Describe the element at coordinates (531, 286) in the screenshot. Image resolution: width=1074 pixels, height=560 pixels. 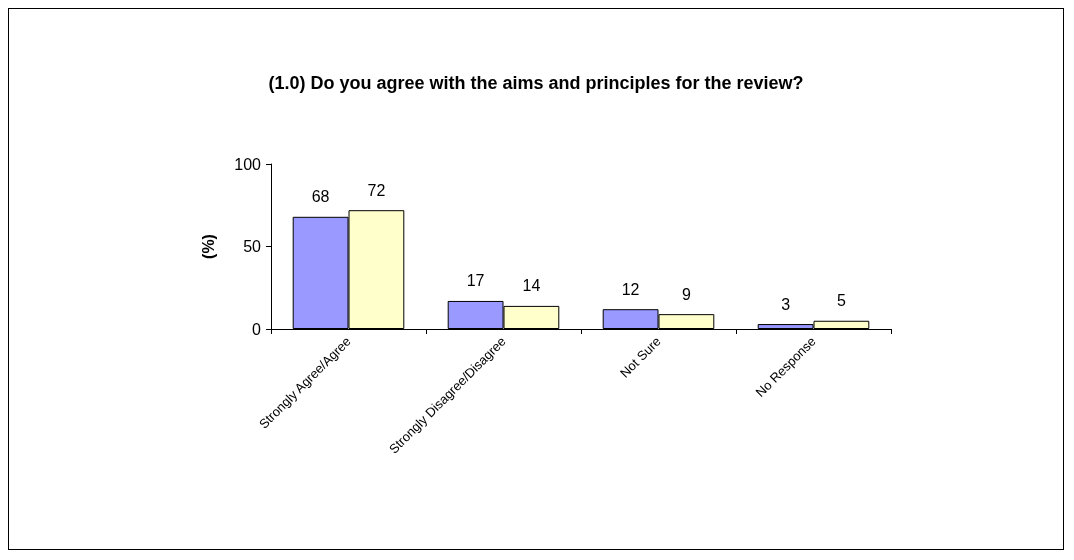
I see `data-label: 14` at that location.